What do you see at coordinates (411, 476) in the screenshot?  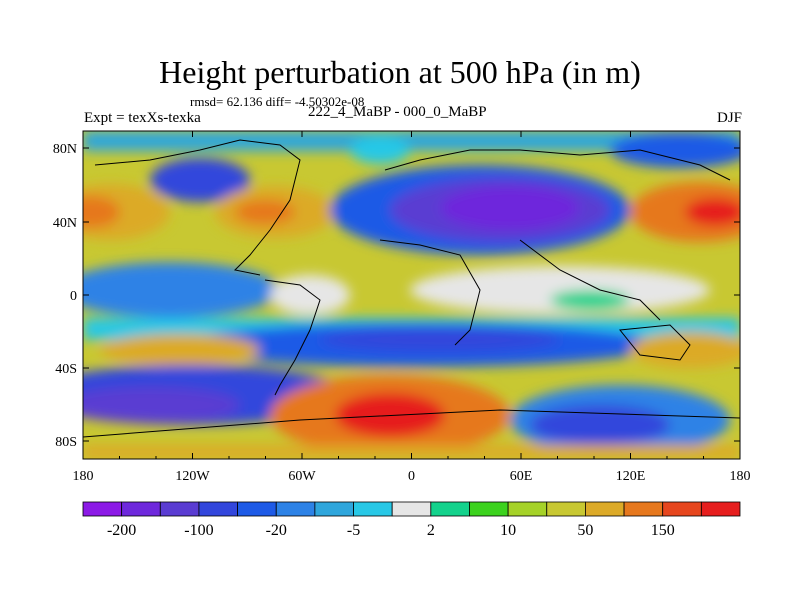 I see `x-tick-label: 0` at bounding box center [411, 476].